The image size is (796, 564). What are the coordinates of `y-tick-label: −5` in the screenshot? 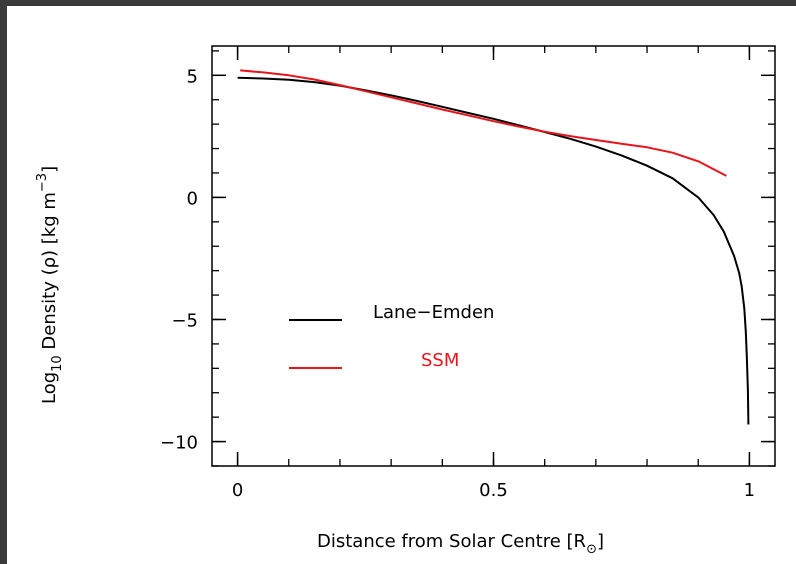 It's located at (184, 320).